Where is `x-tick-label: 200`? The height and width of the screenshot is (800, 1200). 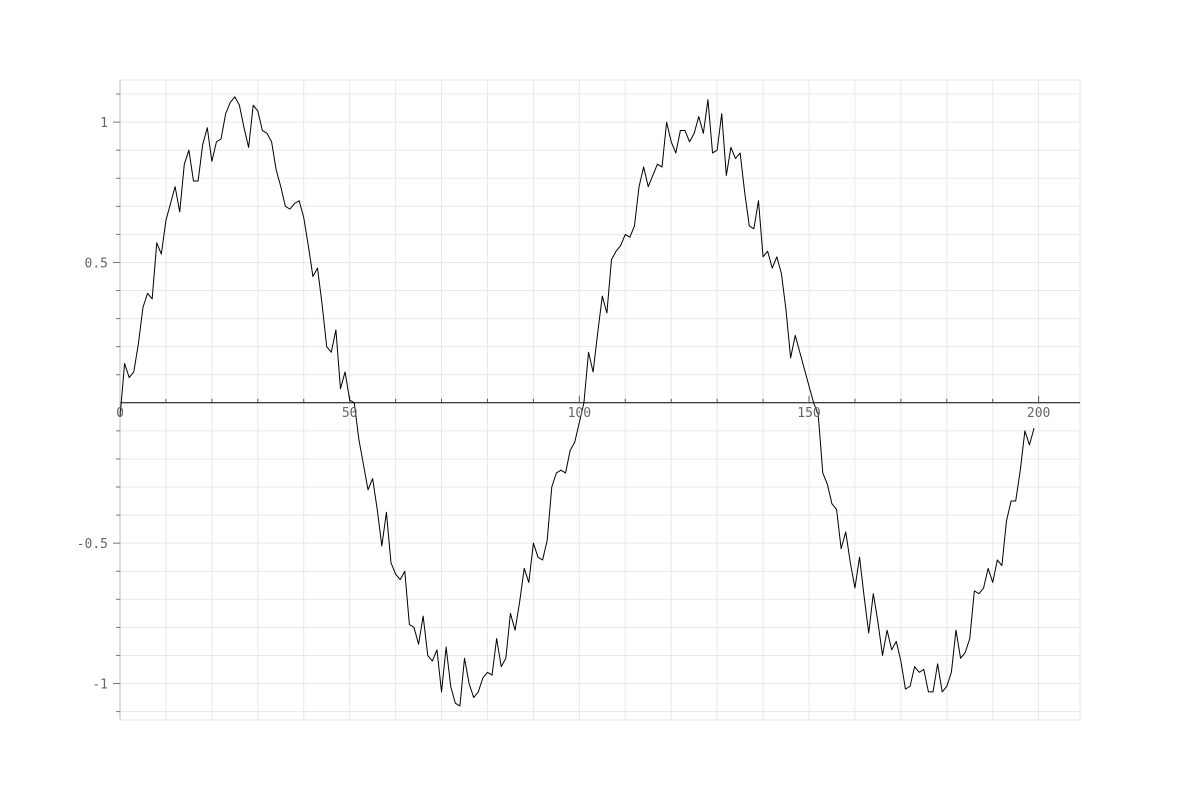
x-tick-label: 200 is located at coordinates (1038, 413).